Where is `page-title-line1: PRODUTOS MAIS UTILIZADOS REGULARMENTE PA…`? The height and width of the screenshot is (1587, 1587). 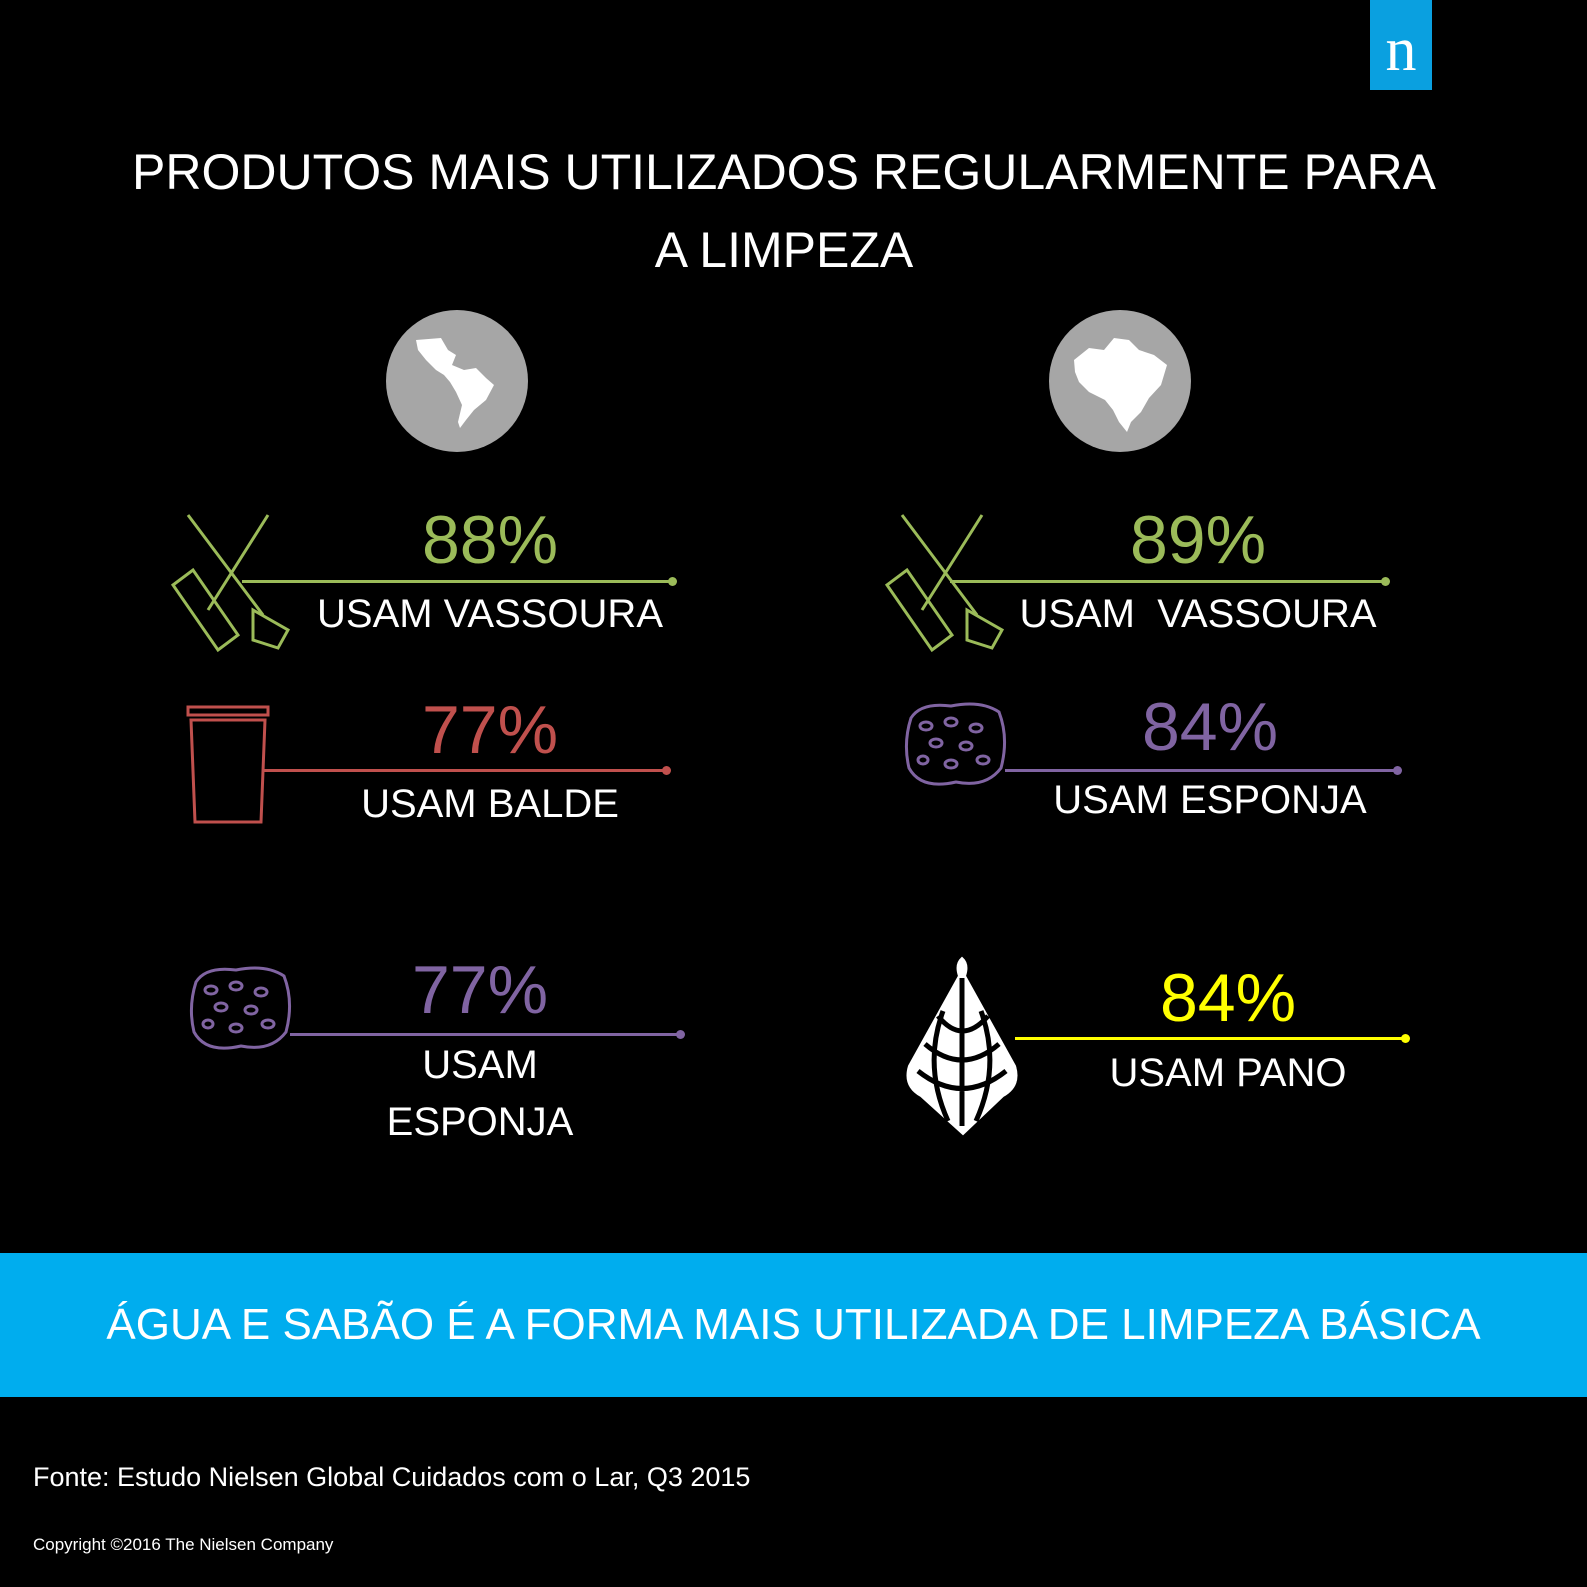
page-title-line1: PRODUTOS MAIS UTILIZADOS REGULARMENTE PA… is located at coordinates (784, 172).